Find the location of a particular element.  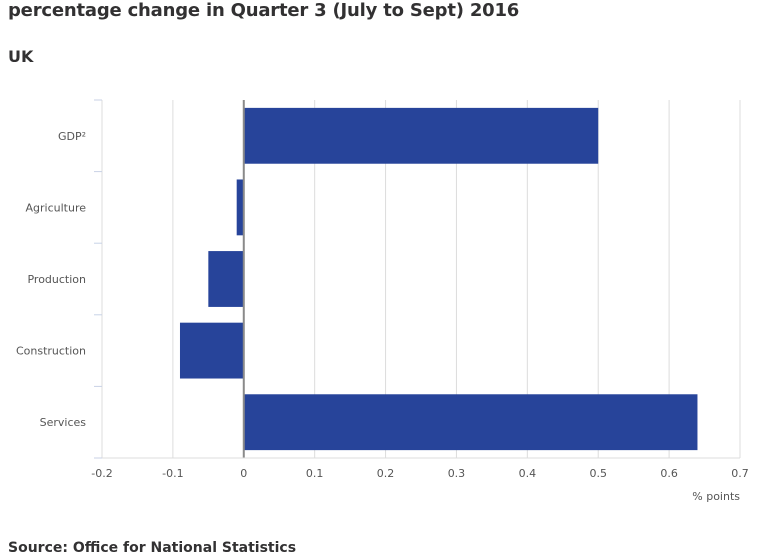

x-tick-label: 0.6 is located at coordinates (669, 473).